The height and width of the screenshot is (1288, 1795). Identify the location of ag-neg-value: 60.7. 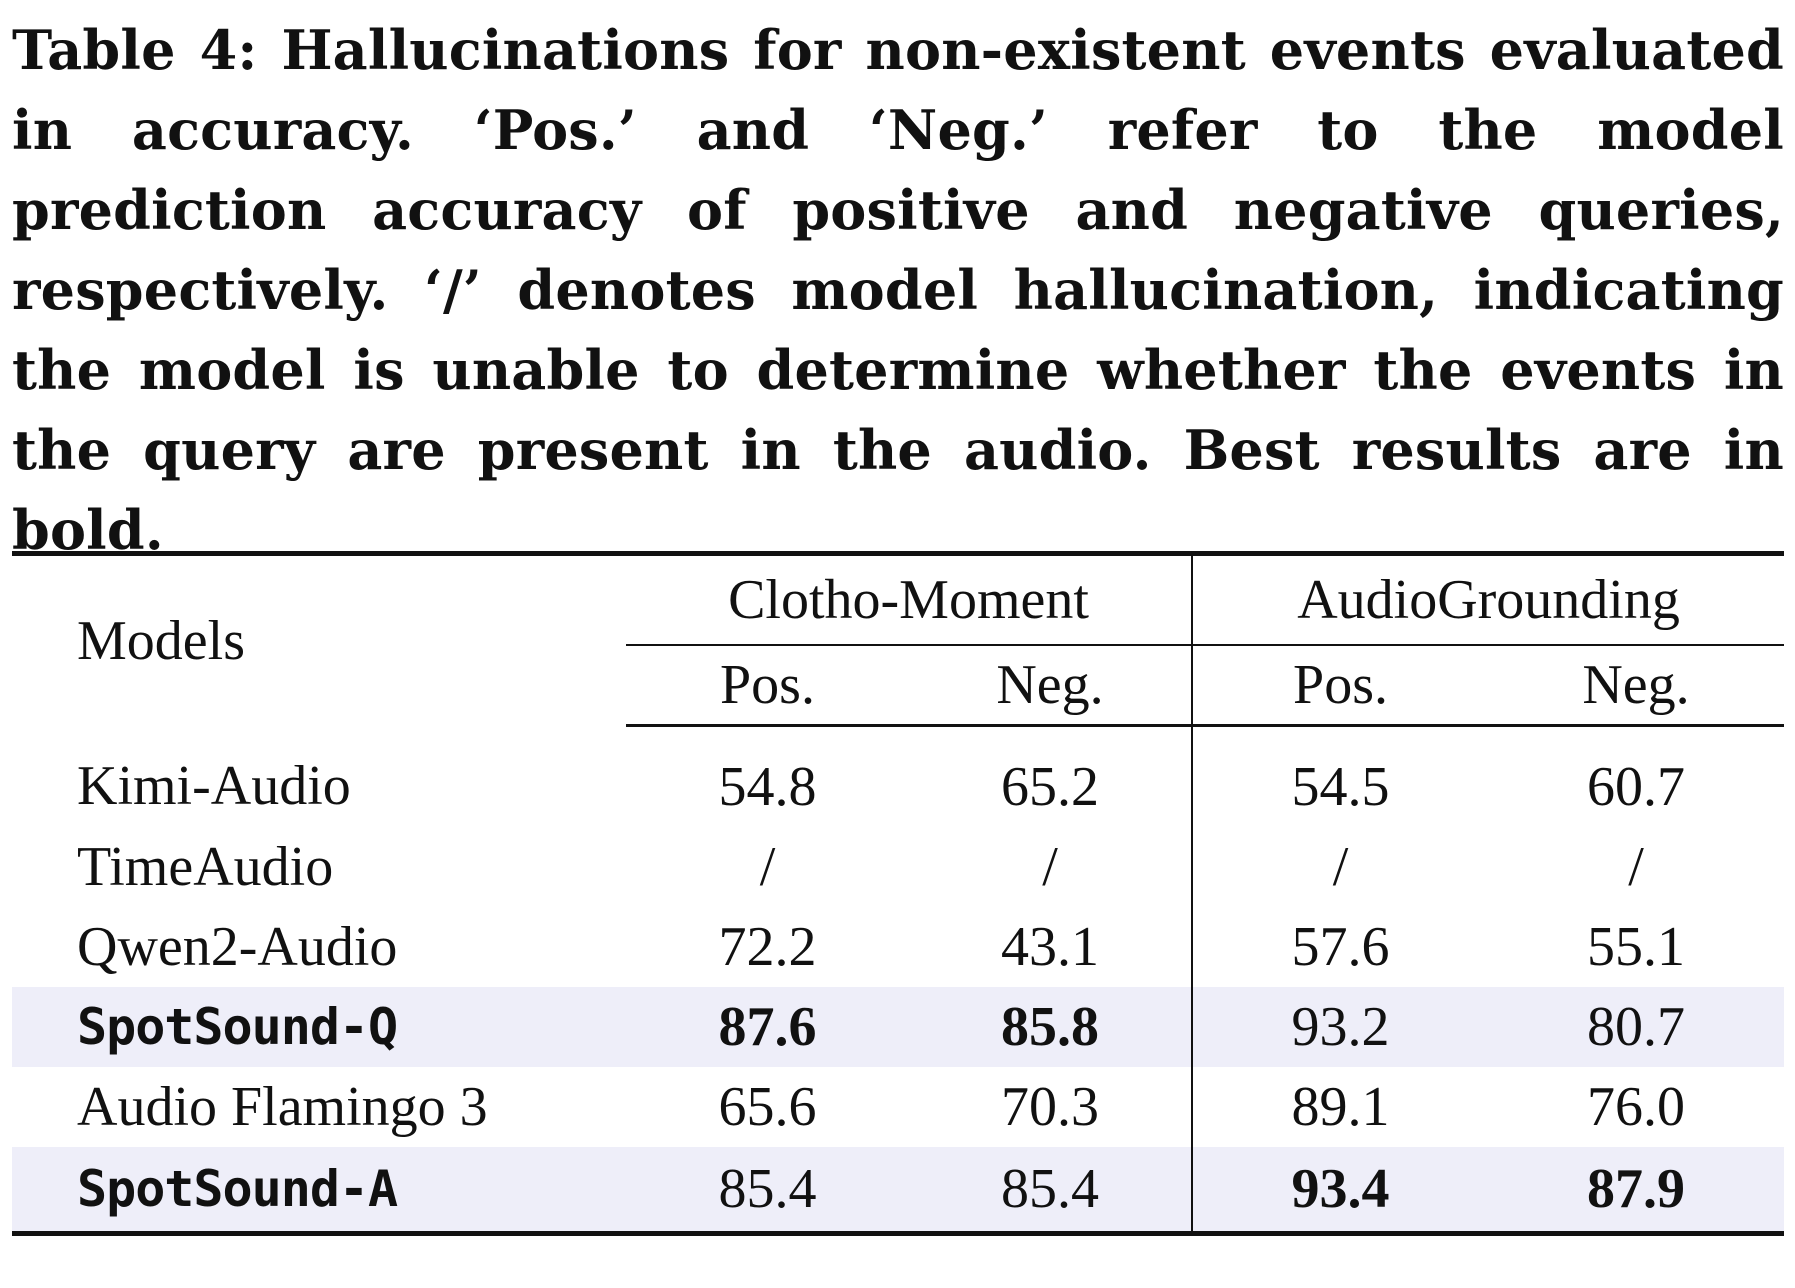
(1636, 777).